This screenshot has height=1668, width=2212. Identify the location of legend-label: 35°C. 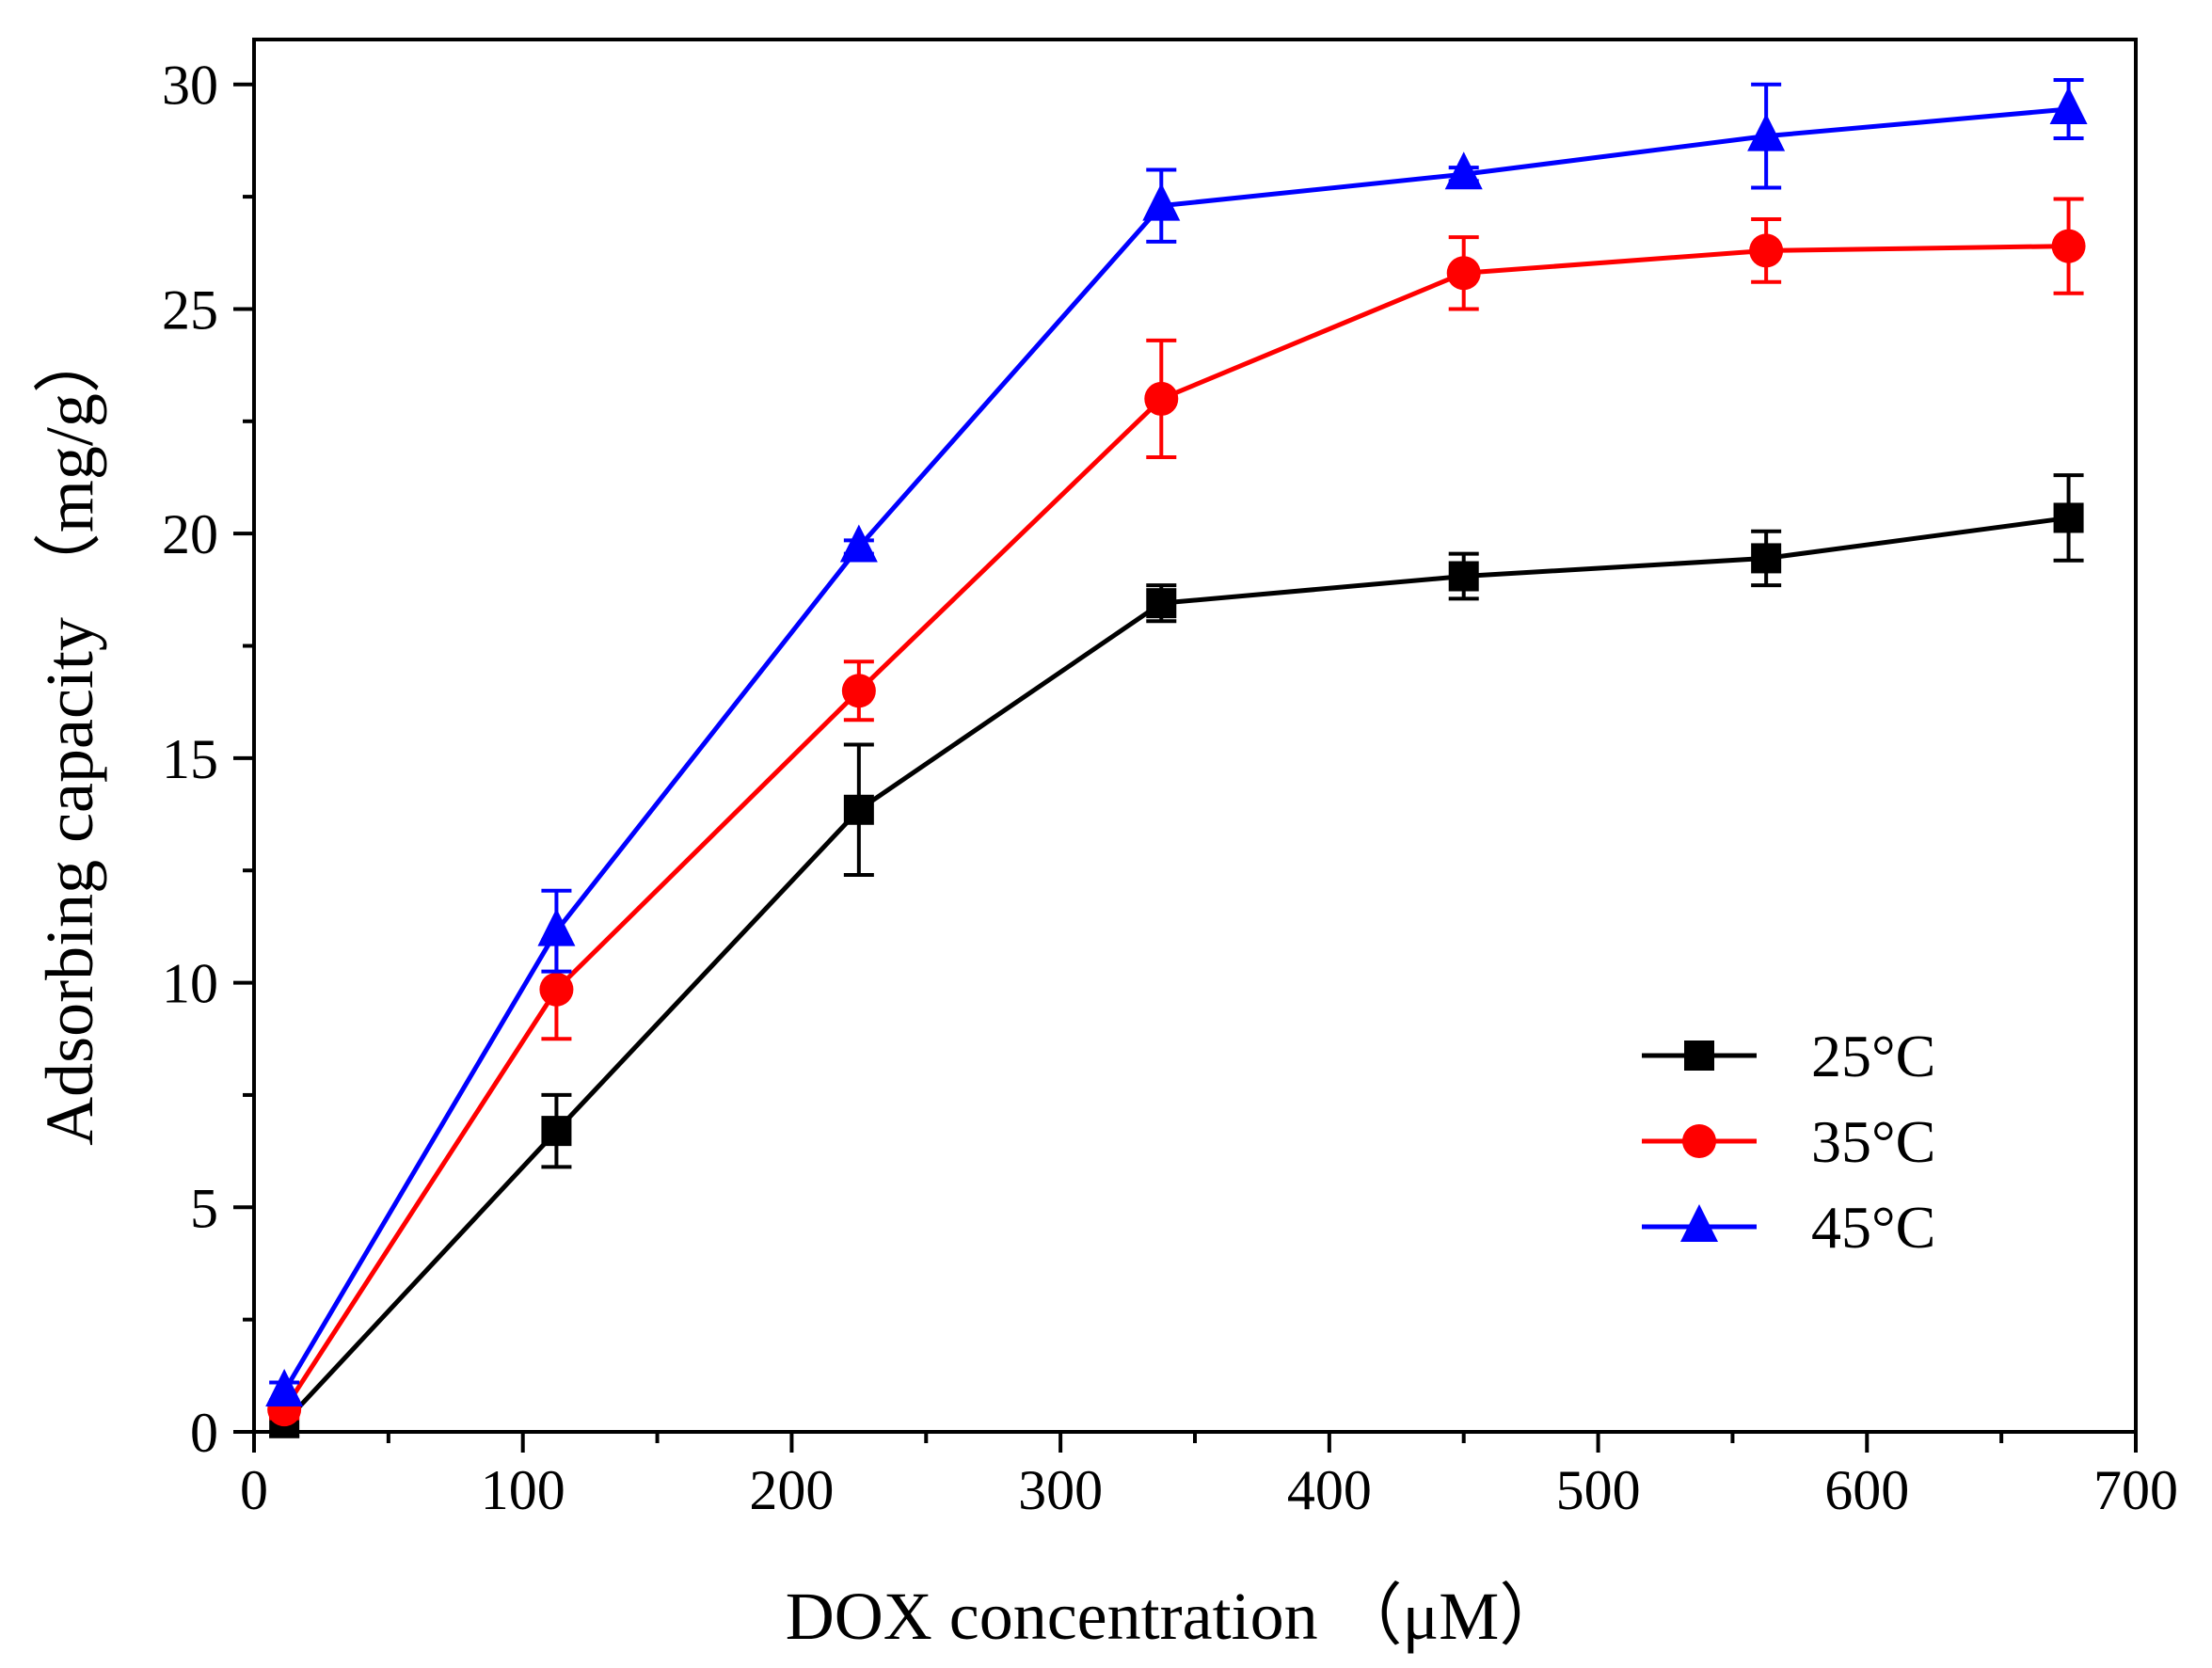
(1873, 1141).